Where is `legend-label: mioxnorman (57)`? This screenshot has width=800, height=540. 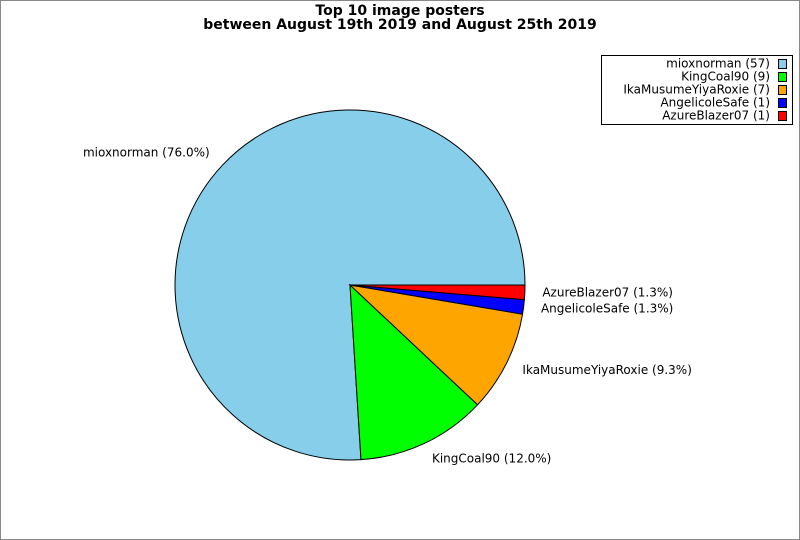
legend-label: mioxnorman (57) is located at coordinates (718, 64).